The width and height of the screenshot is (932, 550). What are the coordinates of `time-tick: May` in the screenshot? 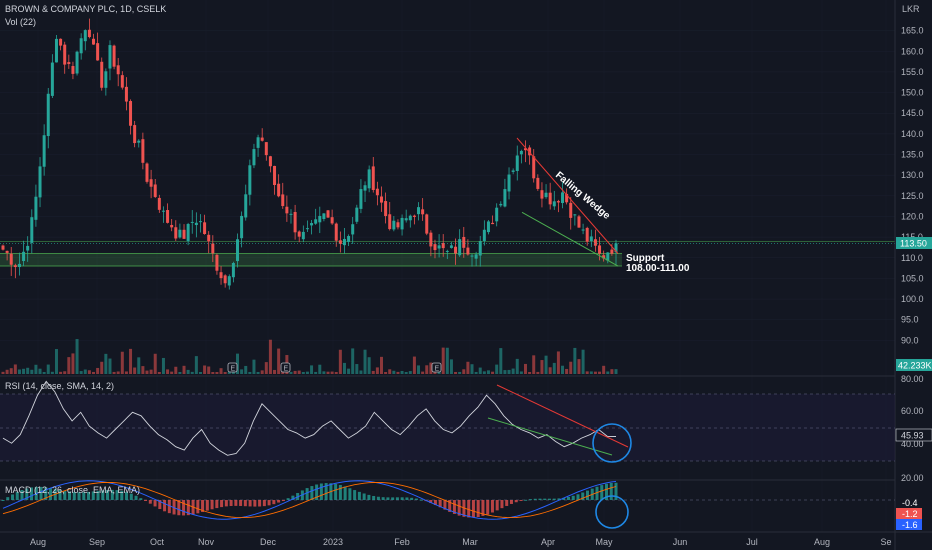 It's located at (604, 542).